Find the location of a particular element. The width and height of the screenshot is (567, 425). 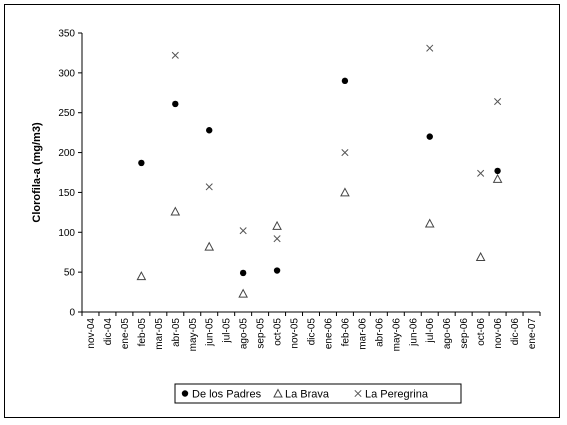

legend-triangle-icon is located at coordinates (278, 393).